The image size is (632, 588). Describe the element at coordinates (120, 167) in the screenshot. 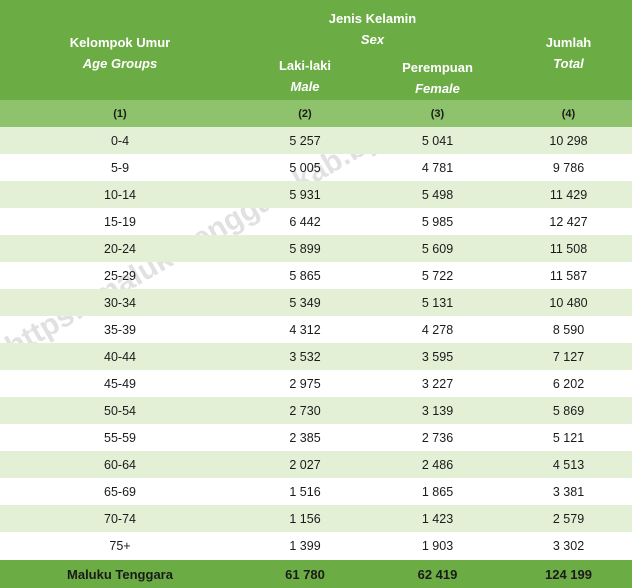

I see `age-cell: 5-9` at that location.